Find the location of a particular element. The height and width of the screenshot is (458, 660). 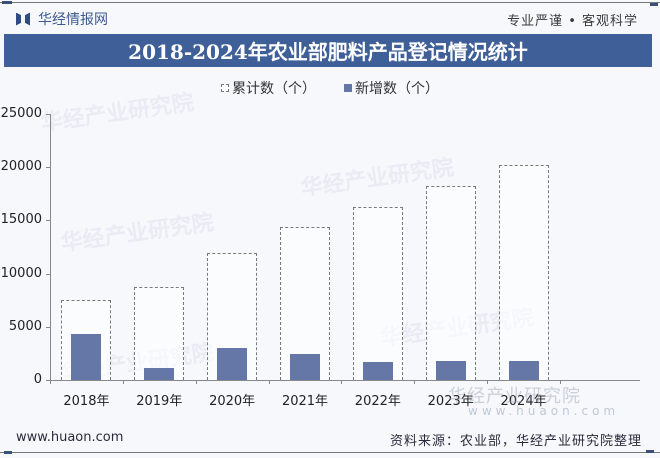

bottom-right-mark is located at coordinates (650, 451).